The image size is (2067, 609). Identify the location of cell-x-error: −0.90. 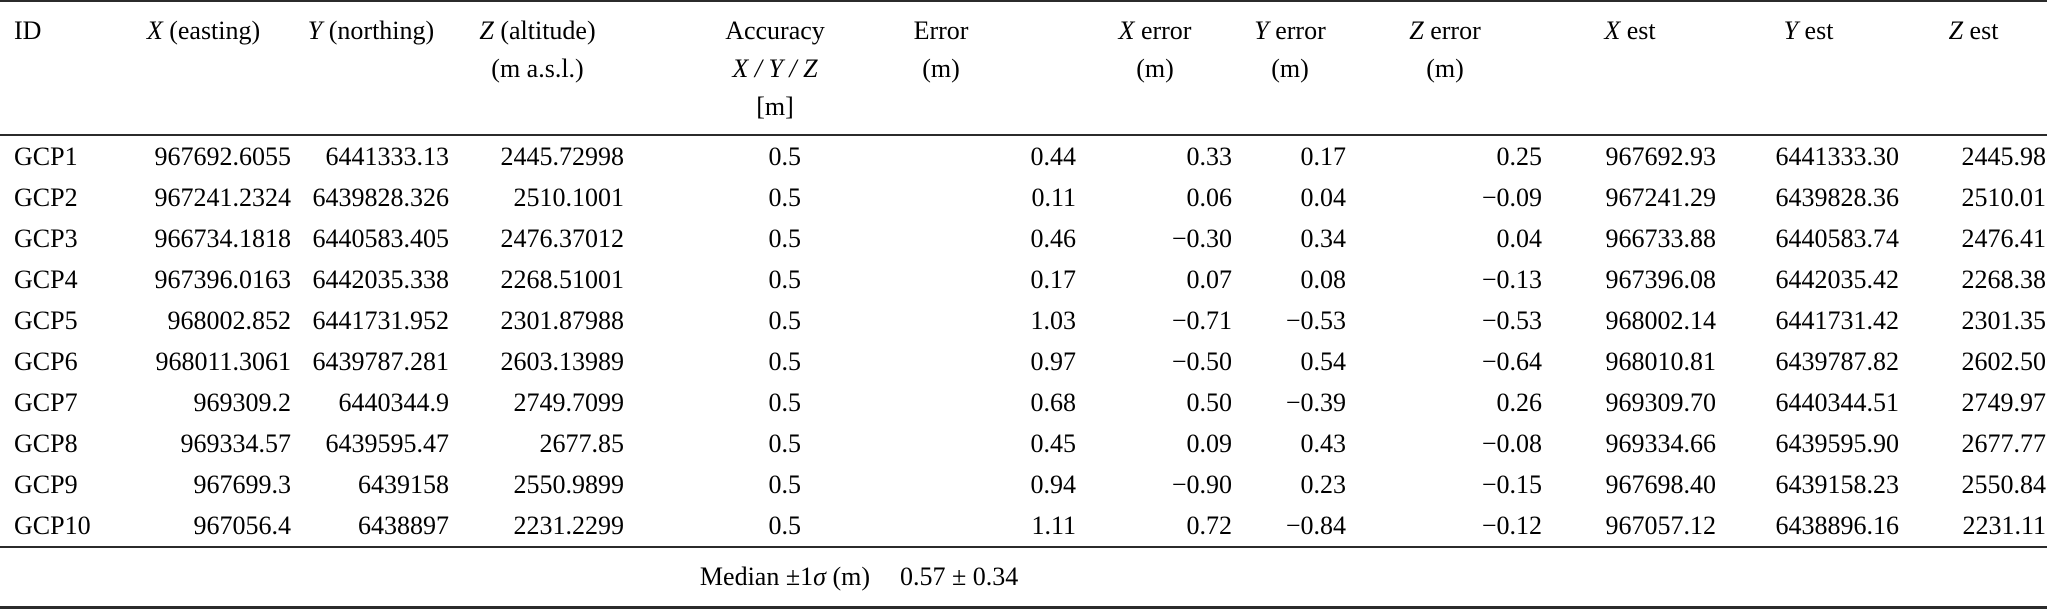
(1201, 484).